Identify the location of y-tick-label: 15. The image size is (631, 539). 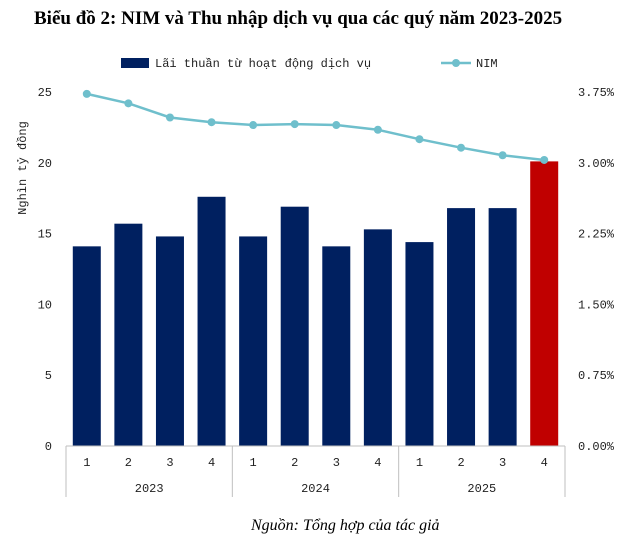
(45, 235).